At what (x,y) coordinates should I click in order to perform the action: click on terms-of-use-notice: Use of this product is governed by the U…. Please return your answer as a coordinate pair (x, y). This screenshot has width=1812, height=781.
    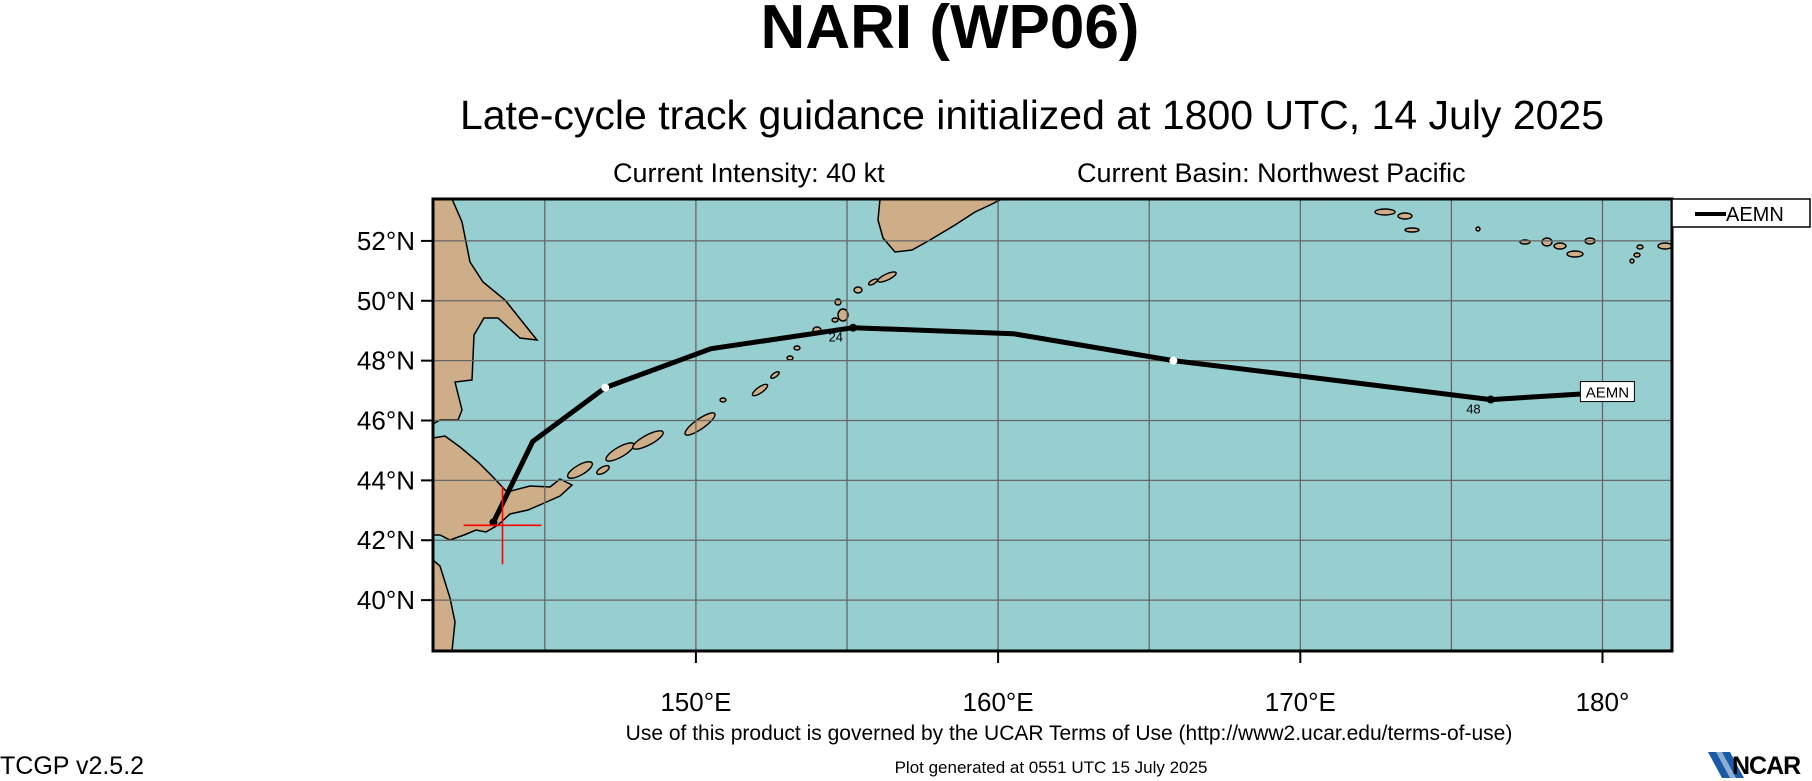
    Looking at the image, I should click on (1069, 733).